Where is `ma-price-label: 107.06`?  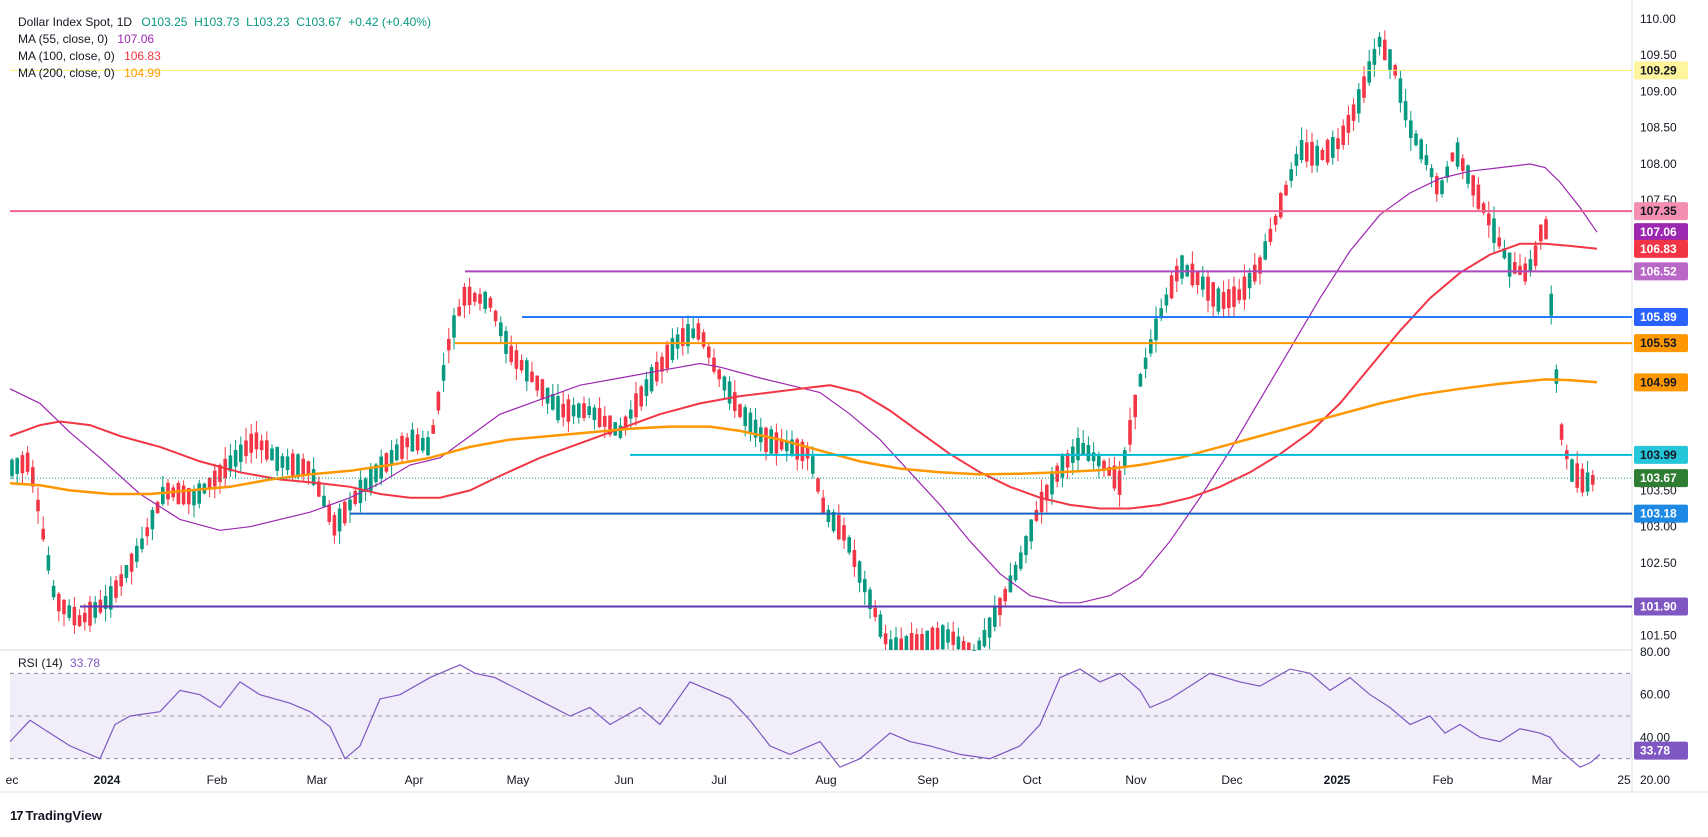
ma-price-label: 107.06 is located at coordinates (1658, 232).